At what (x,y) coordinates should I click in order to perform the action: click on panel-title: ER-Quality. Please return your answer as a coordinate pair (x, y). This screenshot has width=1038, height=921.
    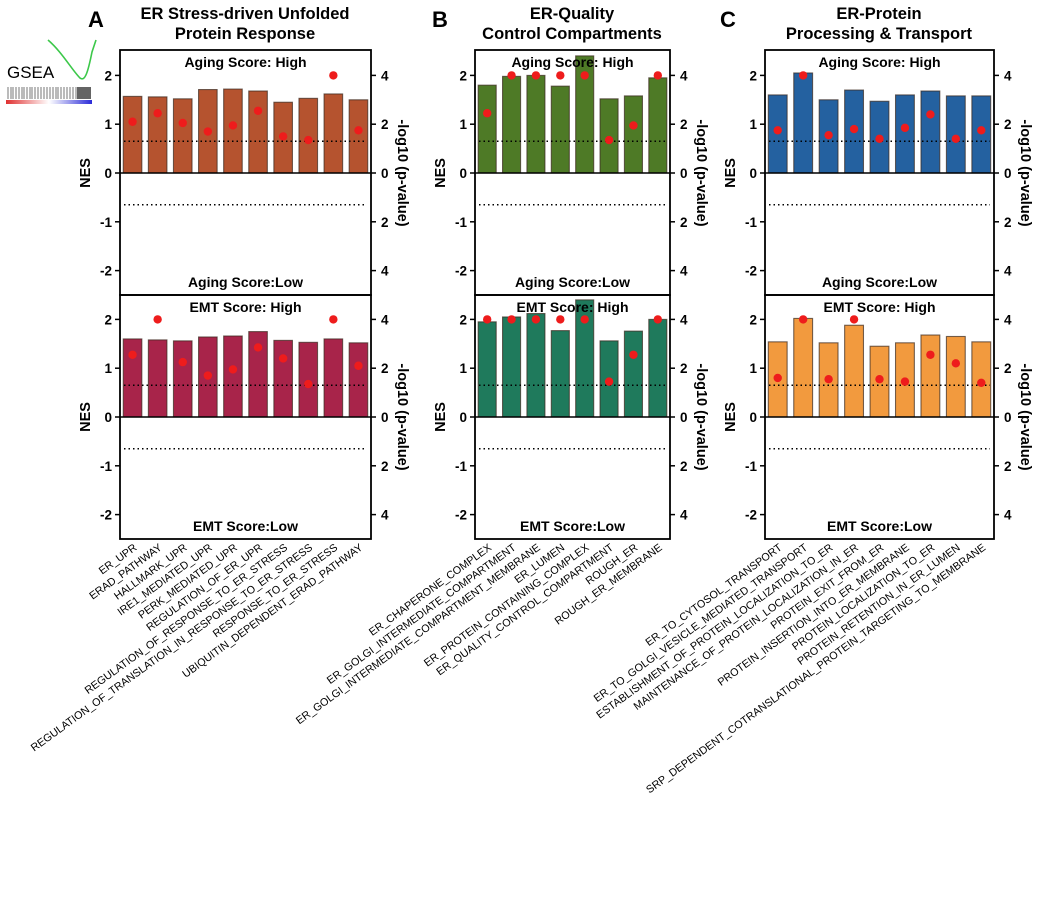
    Looking at the image, I should click on (572, 14).